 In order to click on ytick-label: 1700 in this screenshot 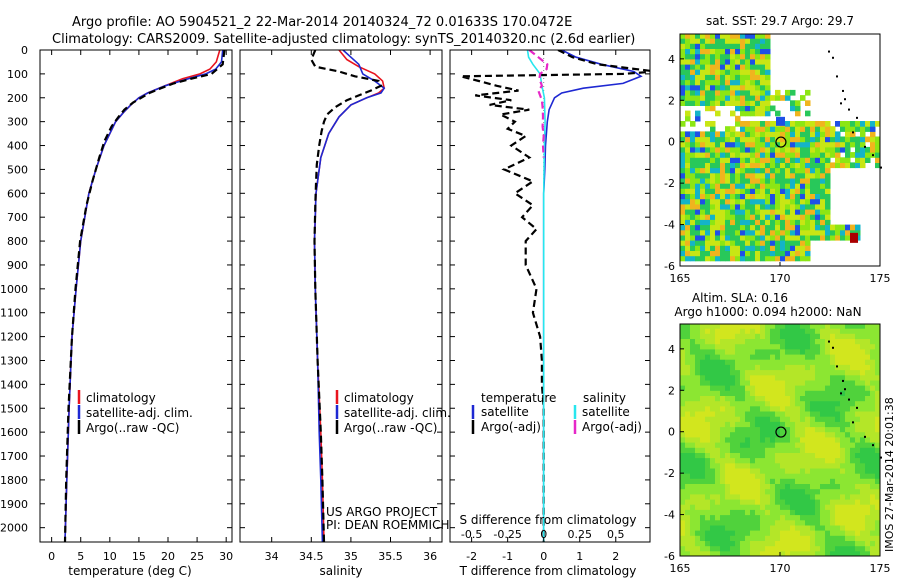, I will do `click(14, 456)`.